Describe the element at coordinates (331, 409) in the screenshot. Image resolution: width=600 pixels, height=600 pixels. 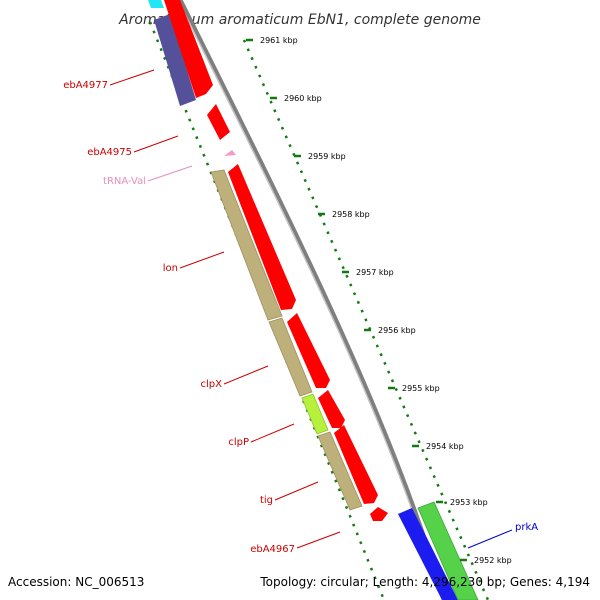
I see `feature-cds-clpp` at that location.